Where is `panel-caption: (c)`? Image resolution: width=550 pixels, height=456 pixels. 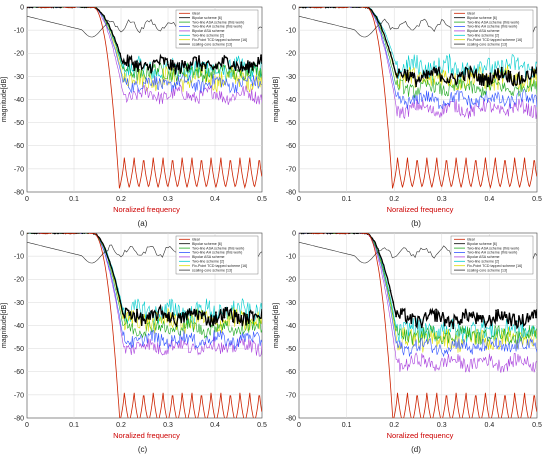
panel-caption: (c) is located at coordinates (143, 449).